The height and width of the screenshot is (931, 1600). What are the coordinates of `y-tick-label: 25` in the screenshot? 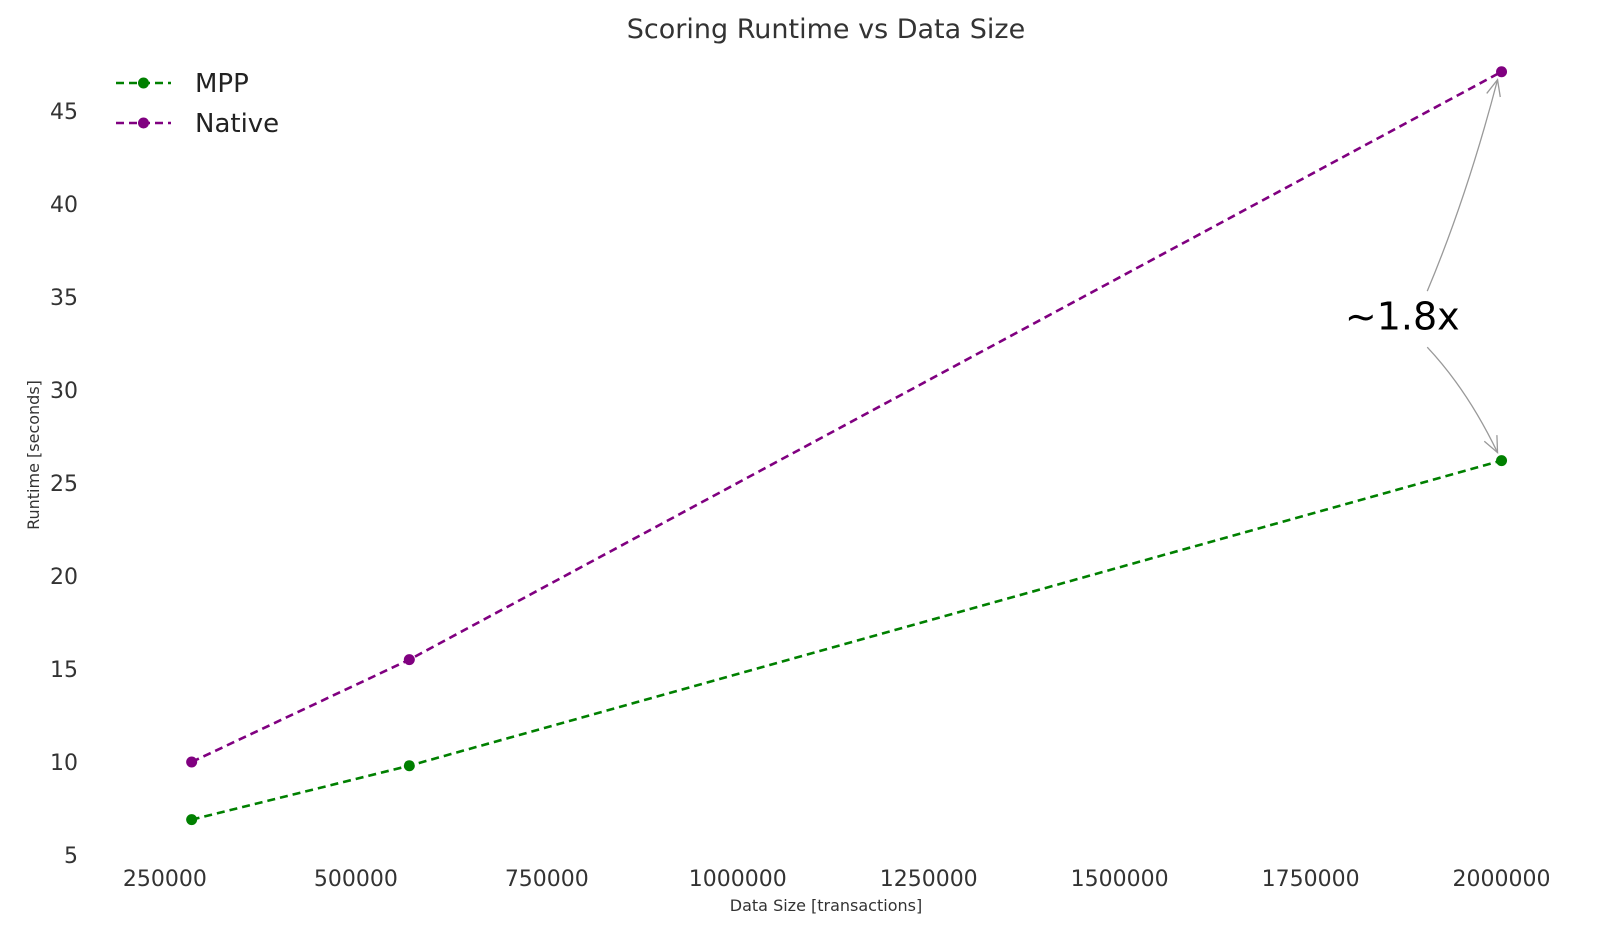 It's located at (64, 484).